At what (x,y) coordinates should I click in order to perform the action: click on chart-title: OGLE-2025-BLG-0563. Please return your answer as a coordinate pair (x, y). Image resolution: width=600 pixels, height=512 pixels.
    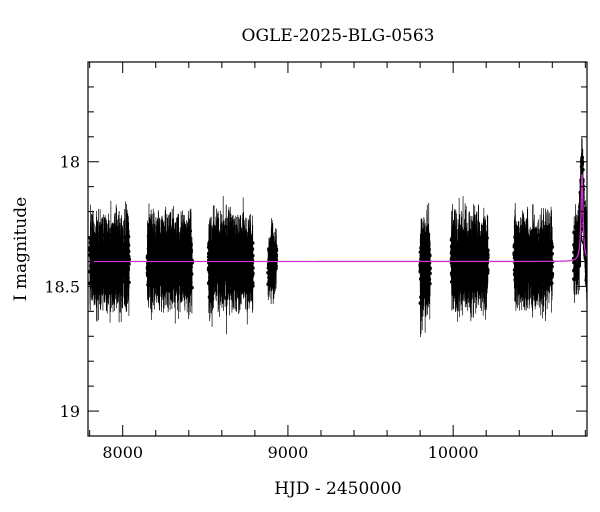
    Looking at the image, I should click on (338, 36).